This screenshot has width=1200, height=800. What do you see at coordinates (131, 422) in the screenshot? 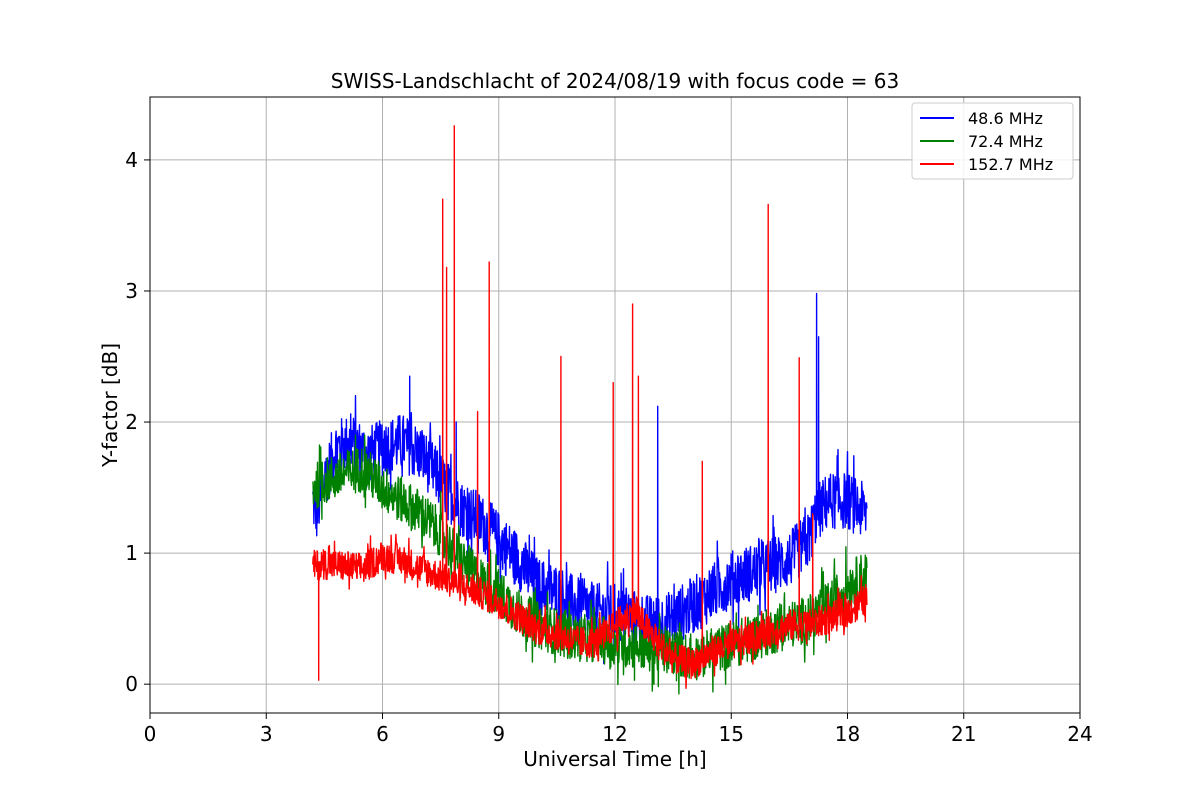
I see `y-tick-label-2: 2` at bounding box center [131, 422].